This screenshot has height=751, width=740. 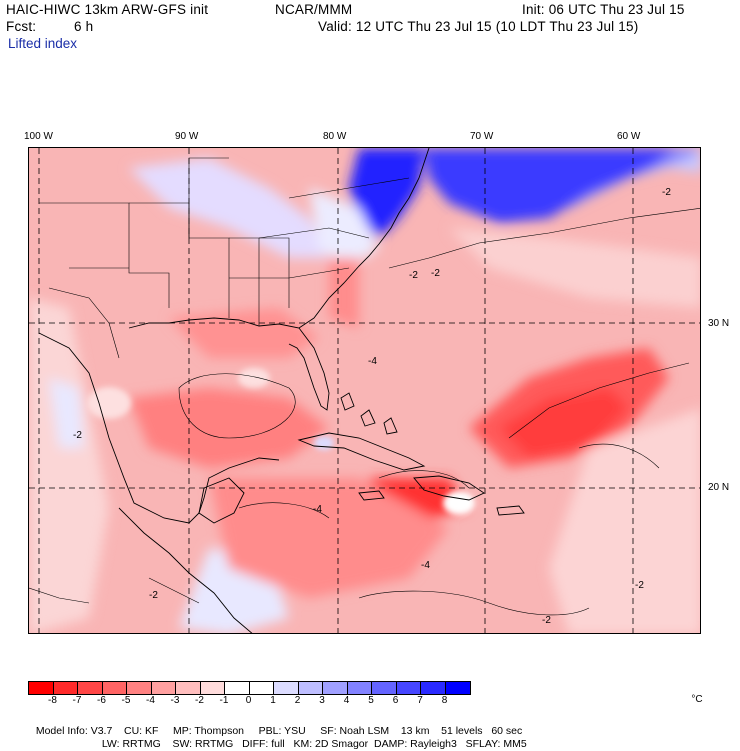 What do you see at coordinates (697, 699) in the screenshot?
I see `colorbar-unit: °C` at bounding box center [697, 699].